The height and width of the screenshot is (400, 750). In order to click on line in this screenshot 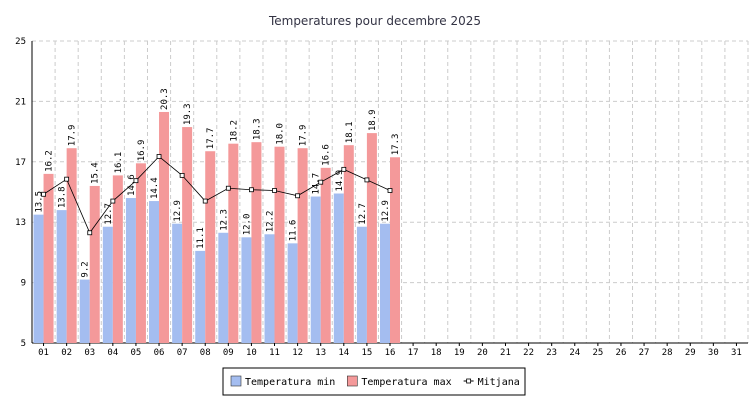, I will do `click(217, 194)`.